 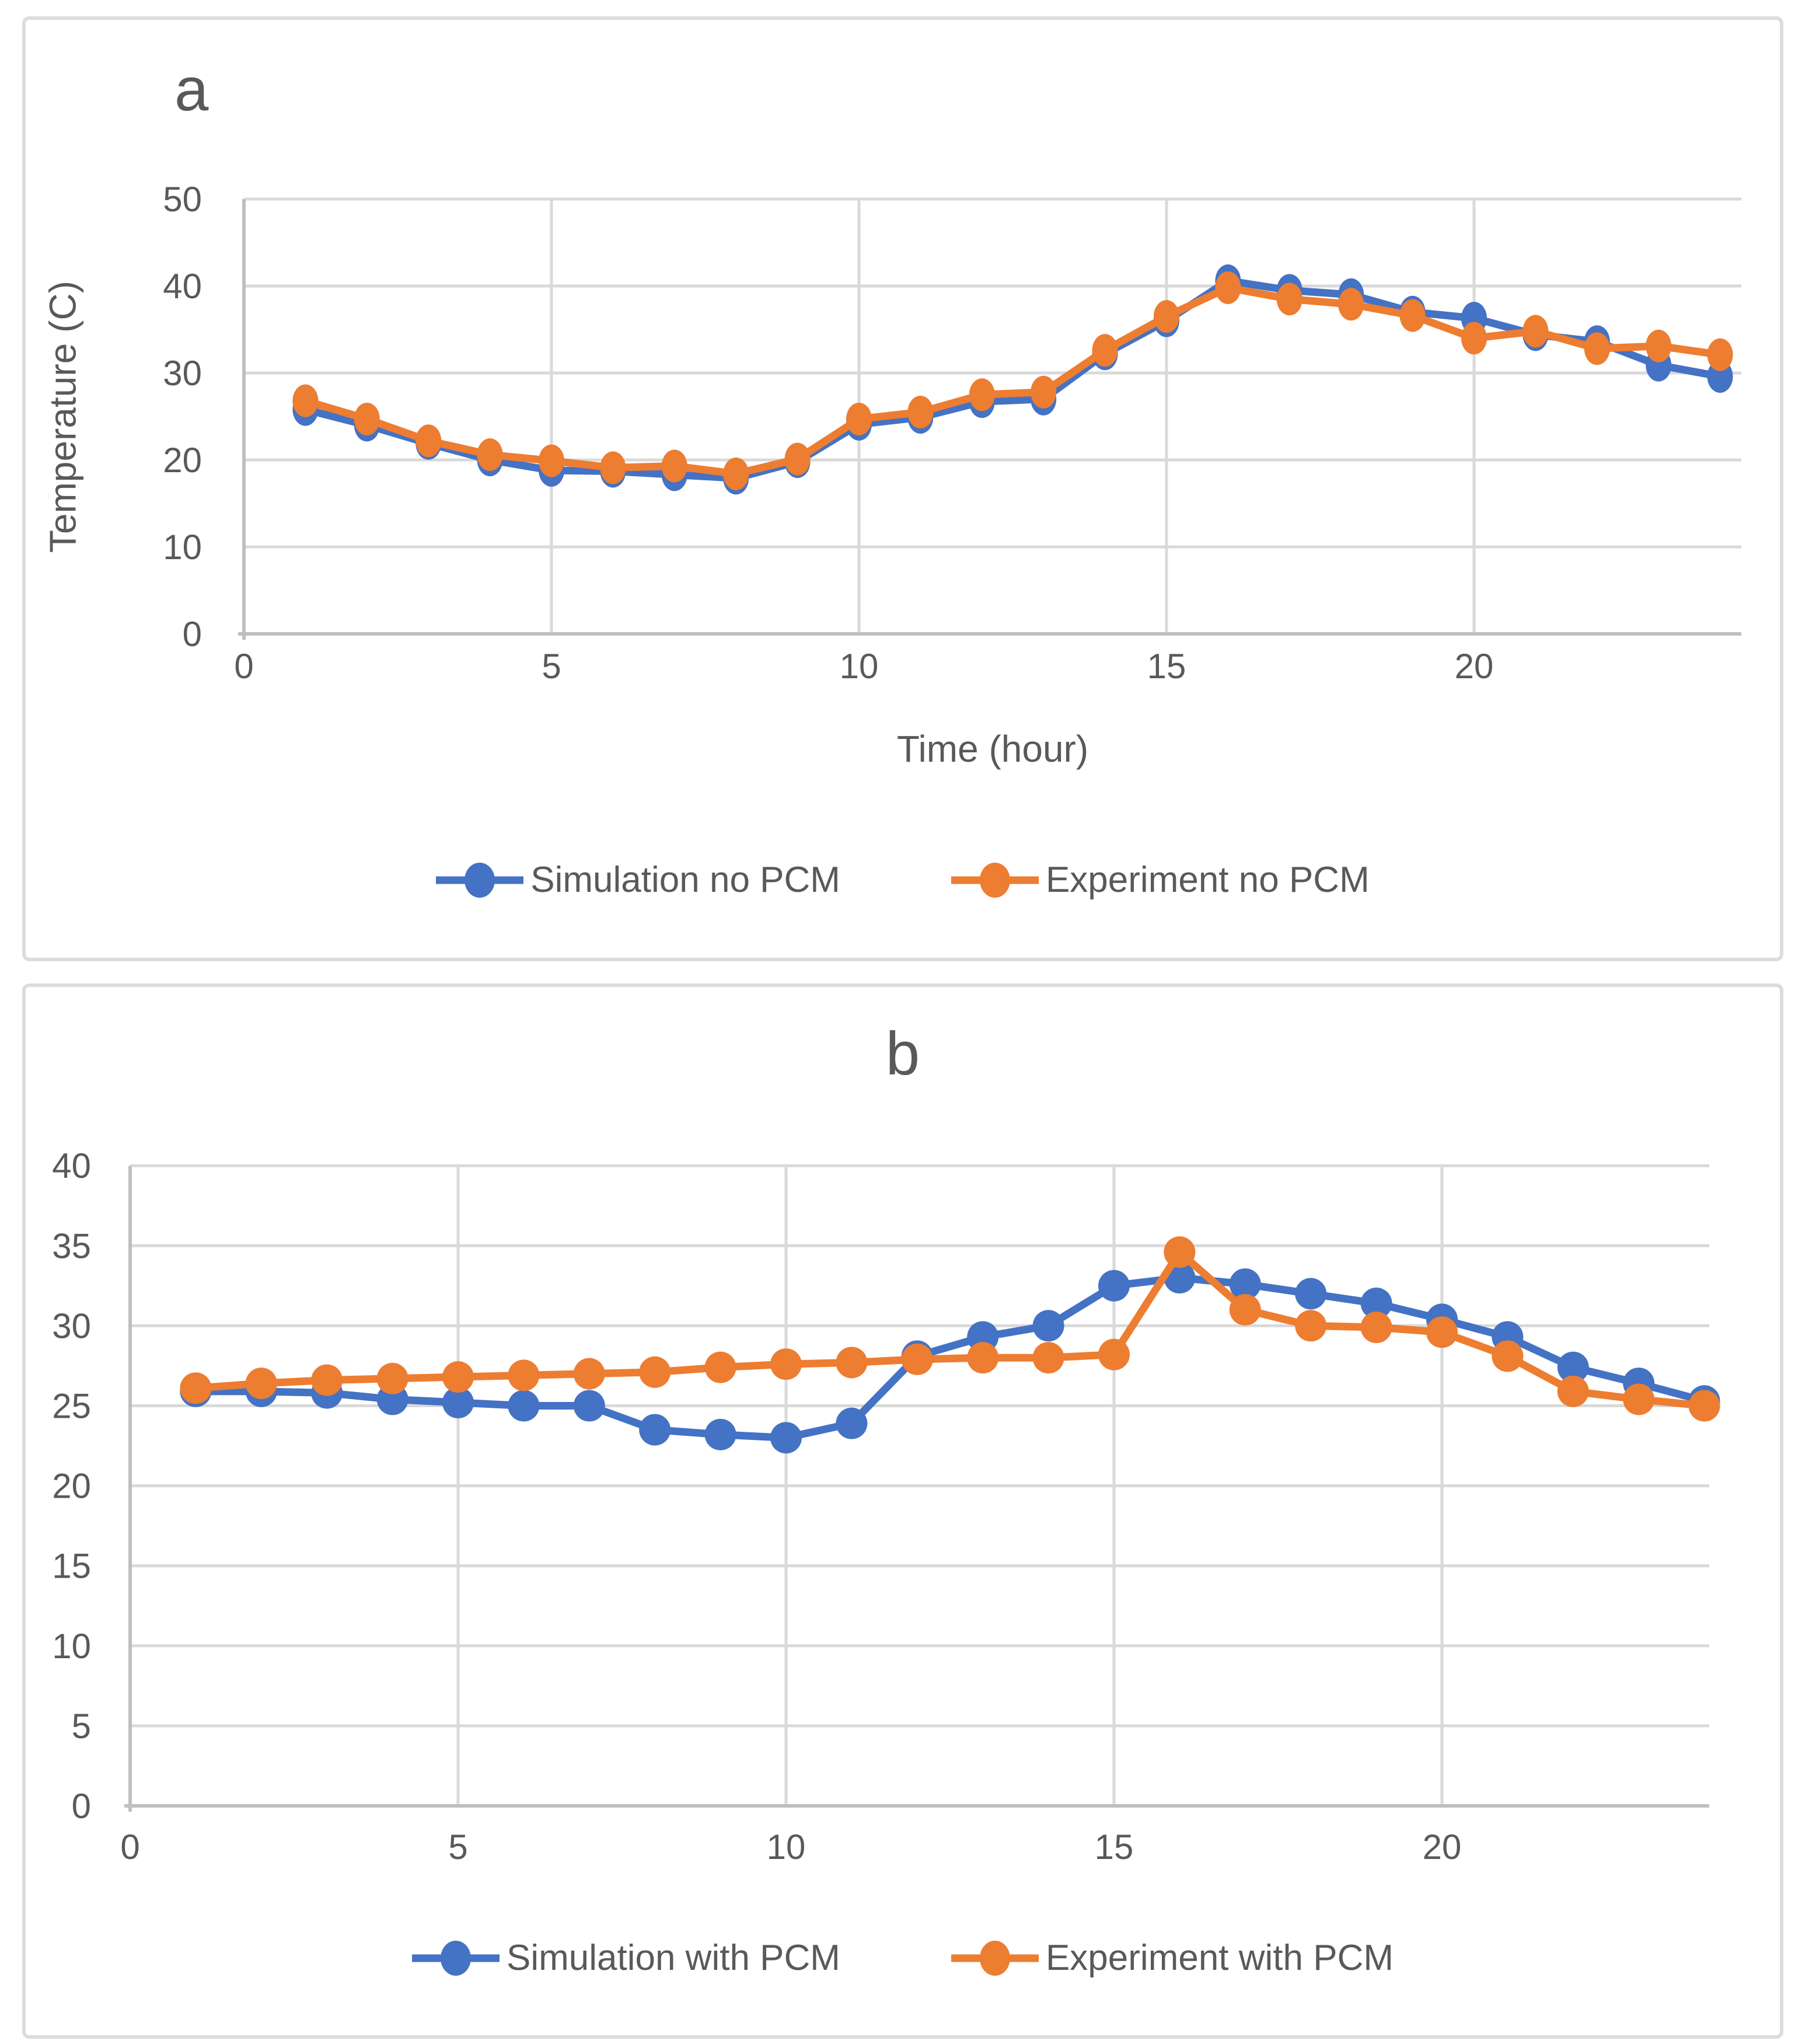 What do you see at coordinates (71, 1245) in the screenshot?
I see `svg-text: 35` at bounding box center [71, 1245].